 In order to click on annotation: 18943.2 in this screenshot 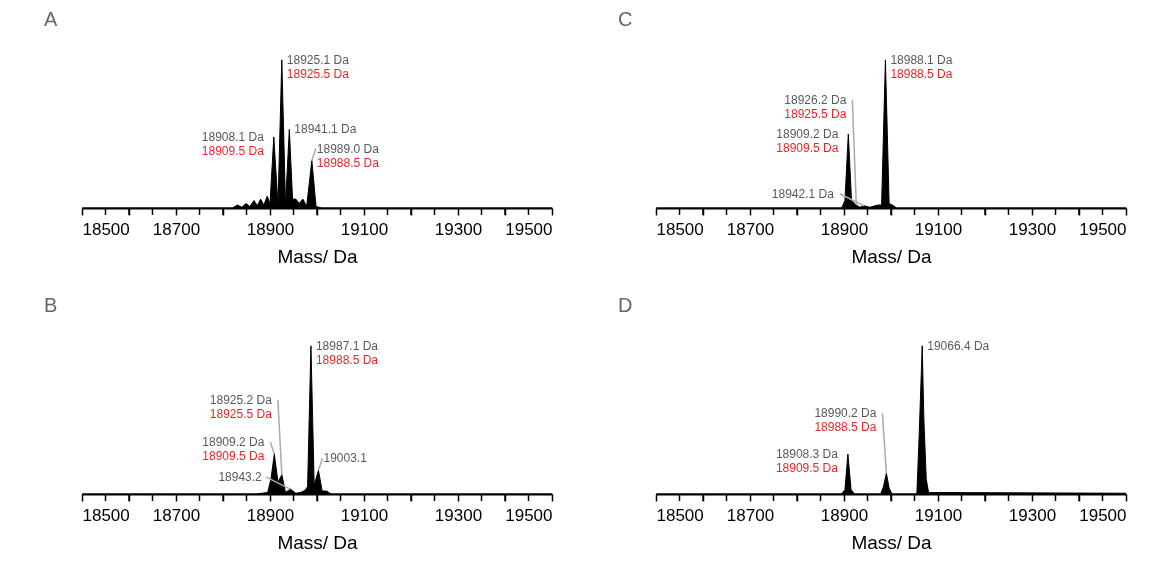, I will do `click(240, 477)`.